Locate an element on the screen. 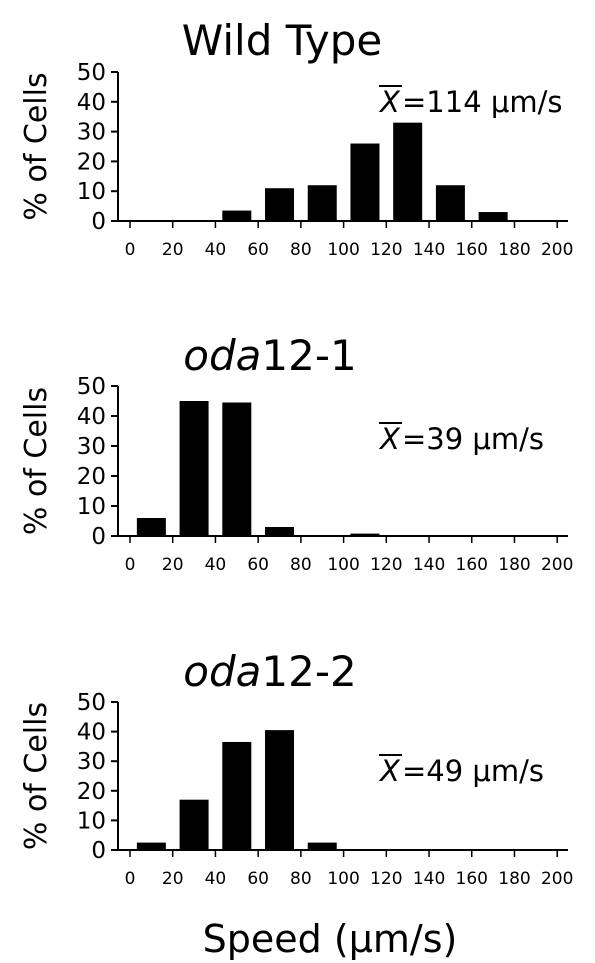  mean-label: =49 μm/s is located at coordinates (473, 771).